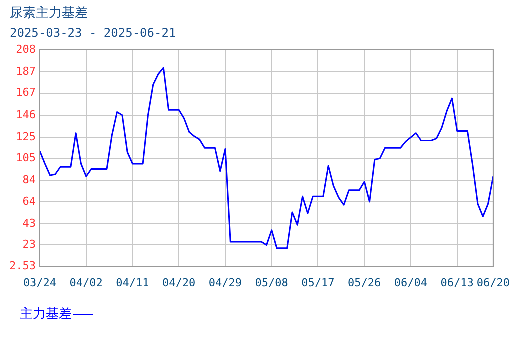 Image resolution: width=520 pixels, height=350 pixels. Describe the element at coordinates (29, 223) in the screenshot. I see `y-tick-label: 43` at that location.